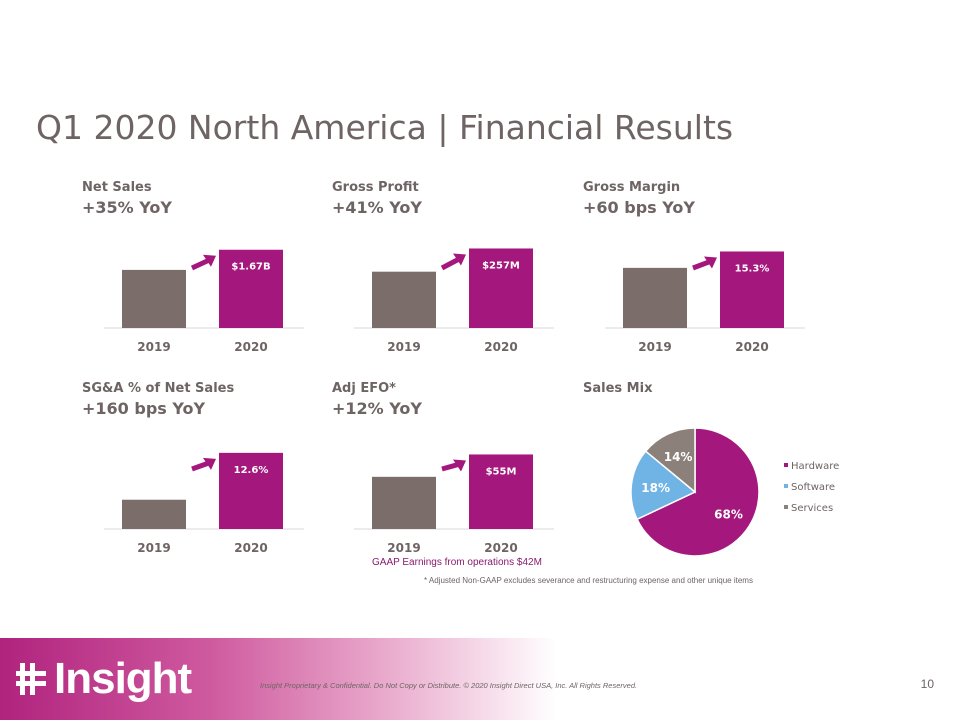 The image size is (960, 720). What do you see at coordinates (154, 514) in the screenshot?
I see `sga-bar-2019` at bounding box center [154, 514].